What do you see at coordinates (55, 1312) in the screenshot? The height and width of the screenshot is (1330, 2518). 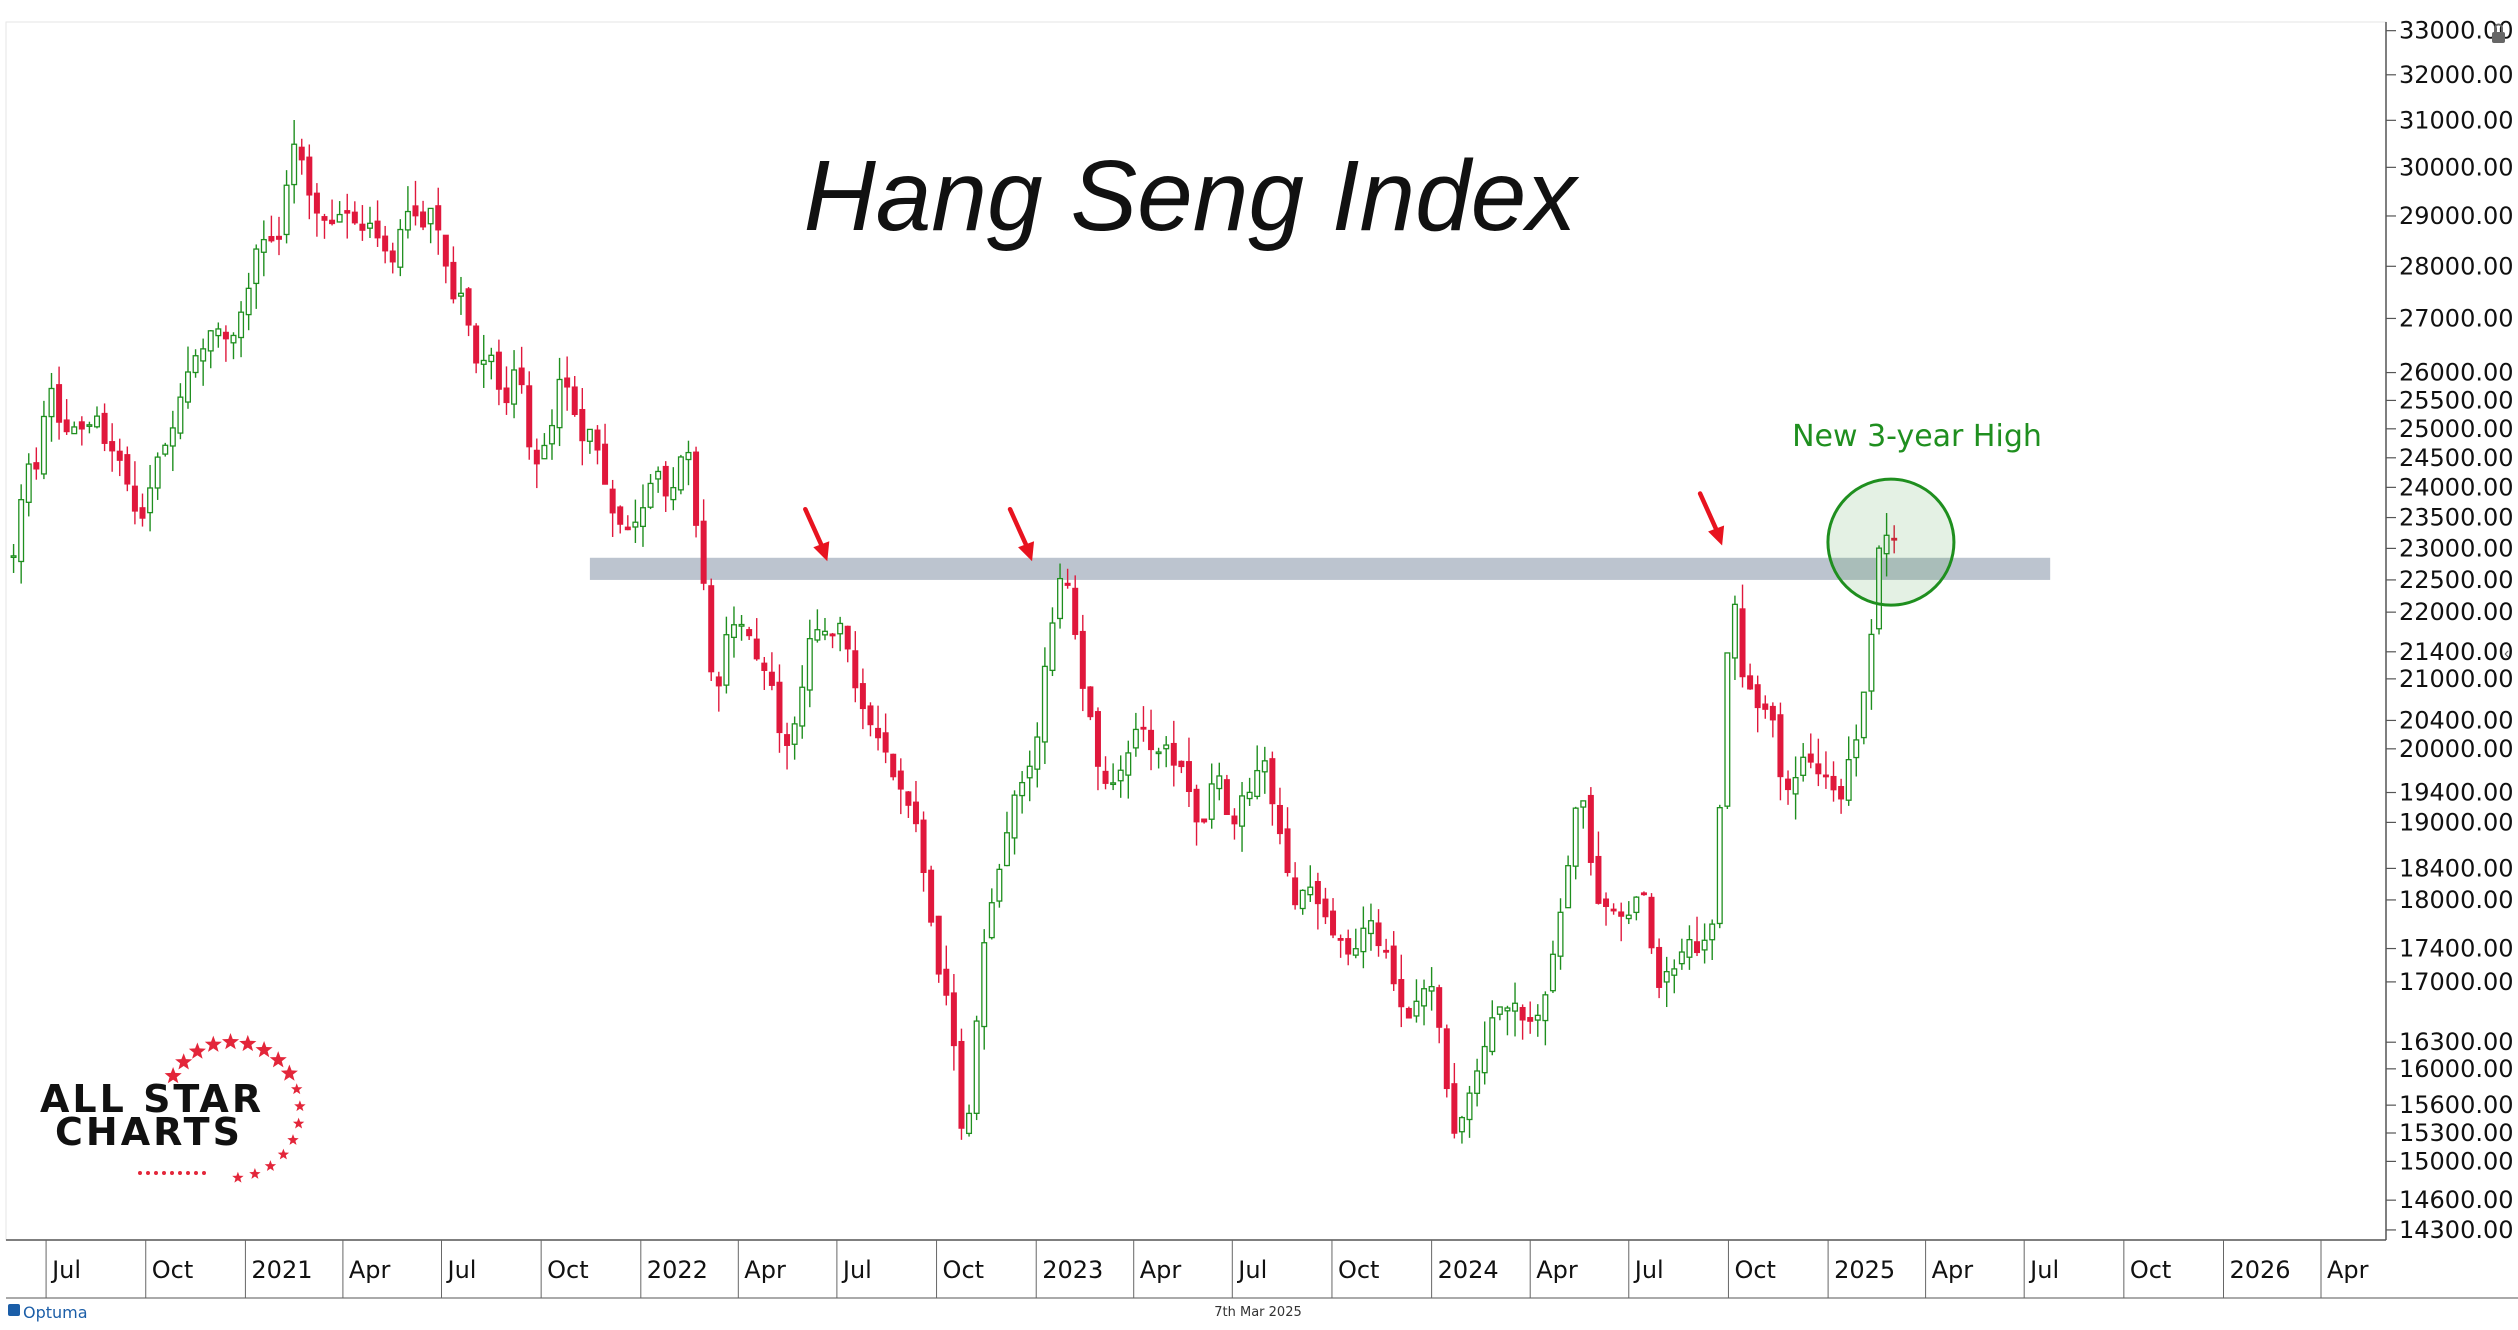 I see `footer-brand: Optuma` at bounding box center [55, 1312].